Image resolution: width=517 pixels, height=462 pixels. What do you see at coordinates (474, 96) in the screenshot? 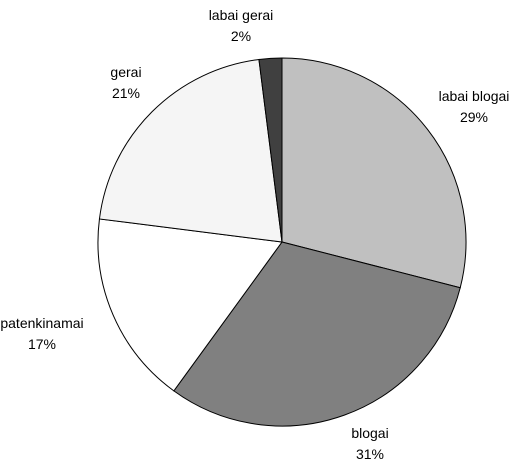
I see `slice-label: labai blogai` at bounding box center [474, 96].